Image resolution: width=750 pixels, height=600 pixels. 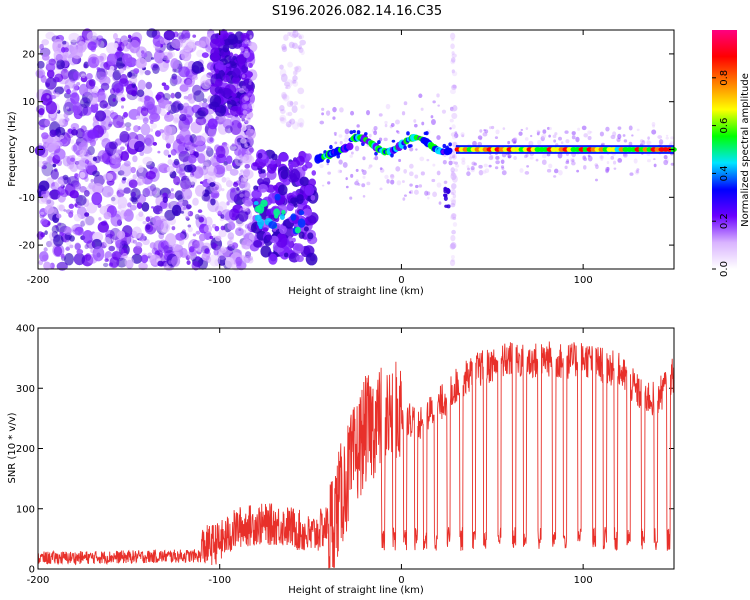 I want to click on spectrogram-y-tick-label: 20, so click(x=28, y=54).